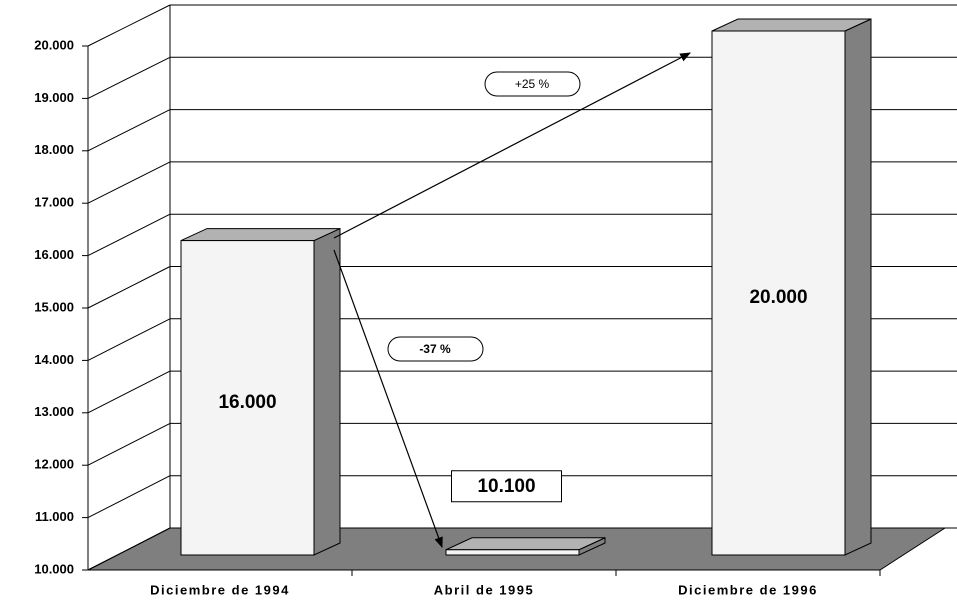  Describe the element at coordinates (54, 97) in the screenshot. I see `y-tick-label: 19.000` at that location.